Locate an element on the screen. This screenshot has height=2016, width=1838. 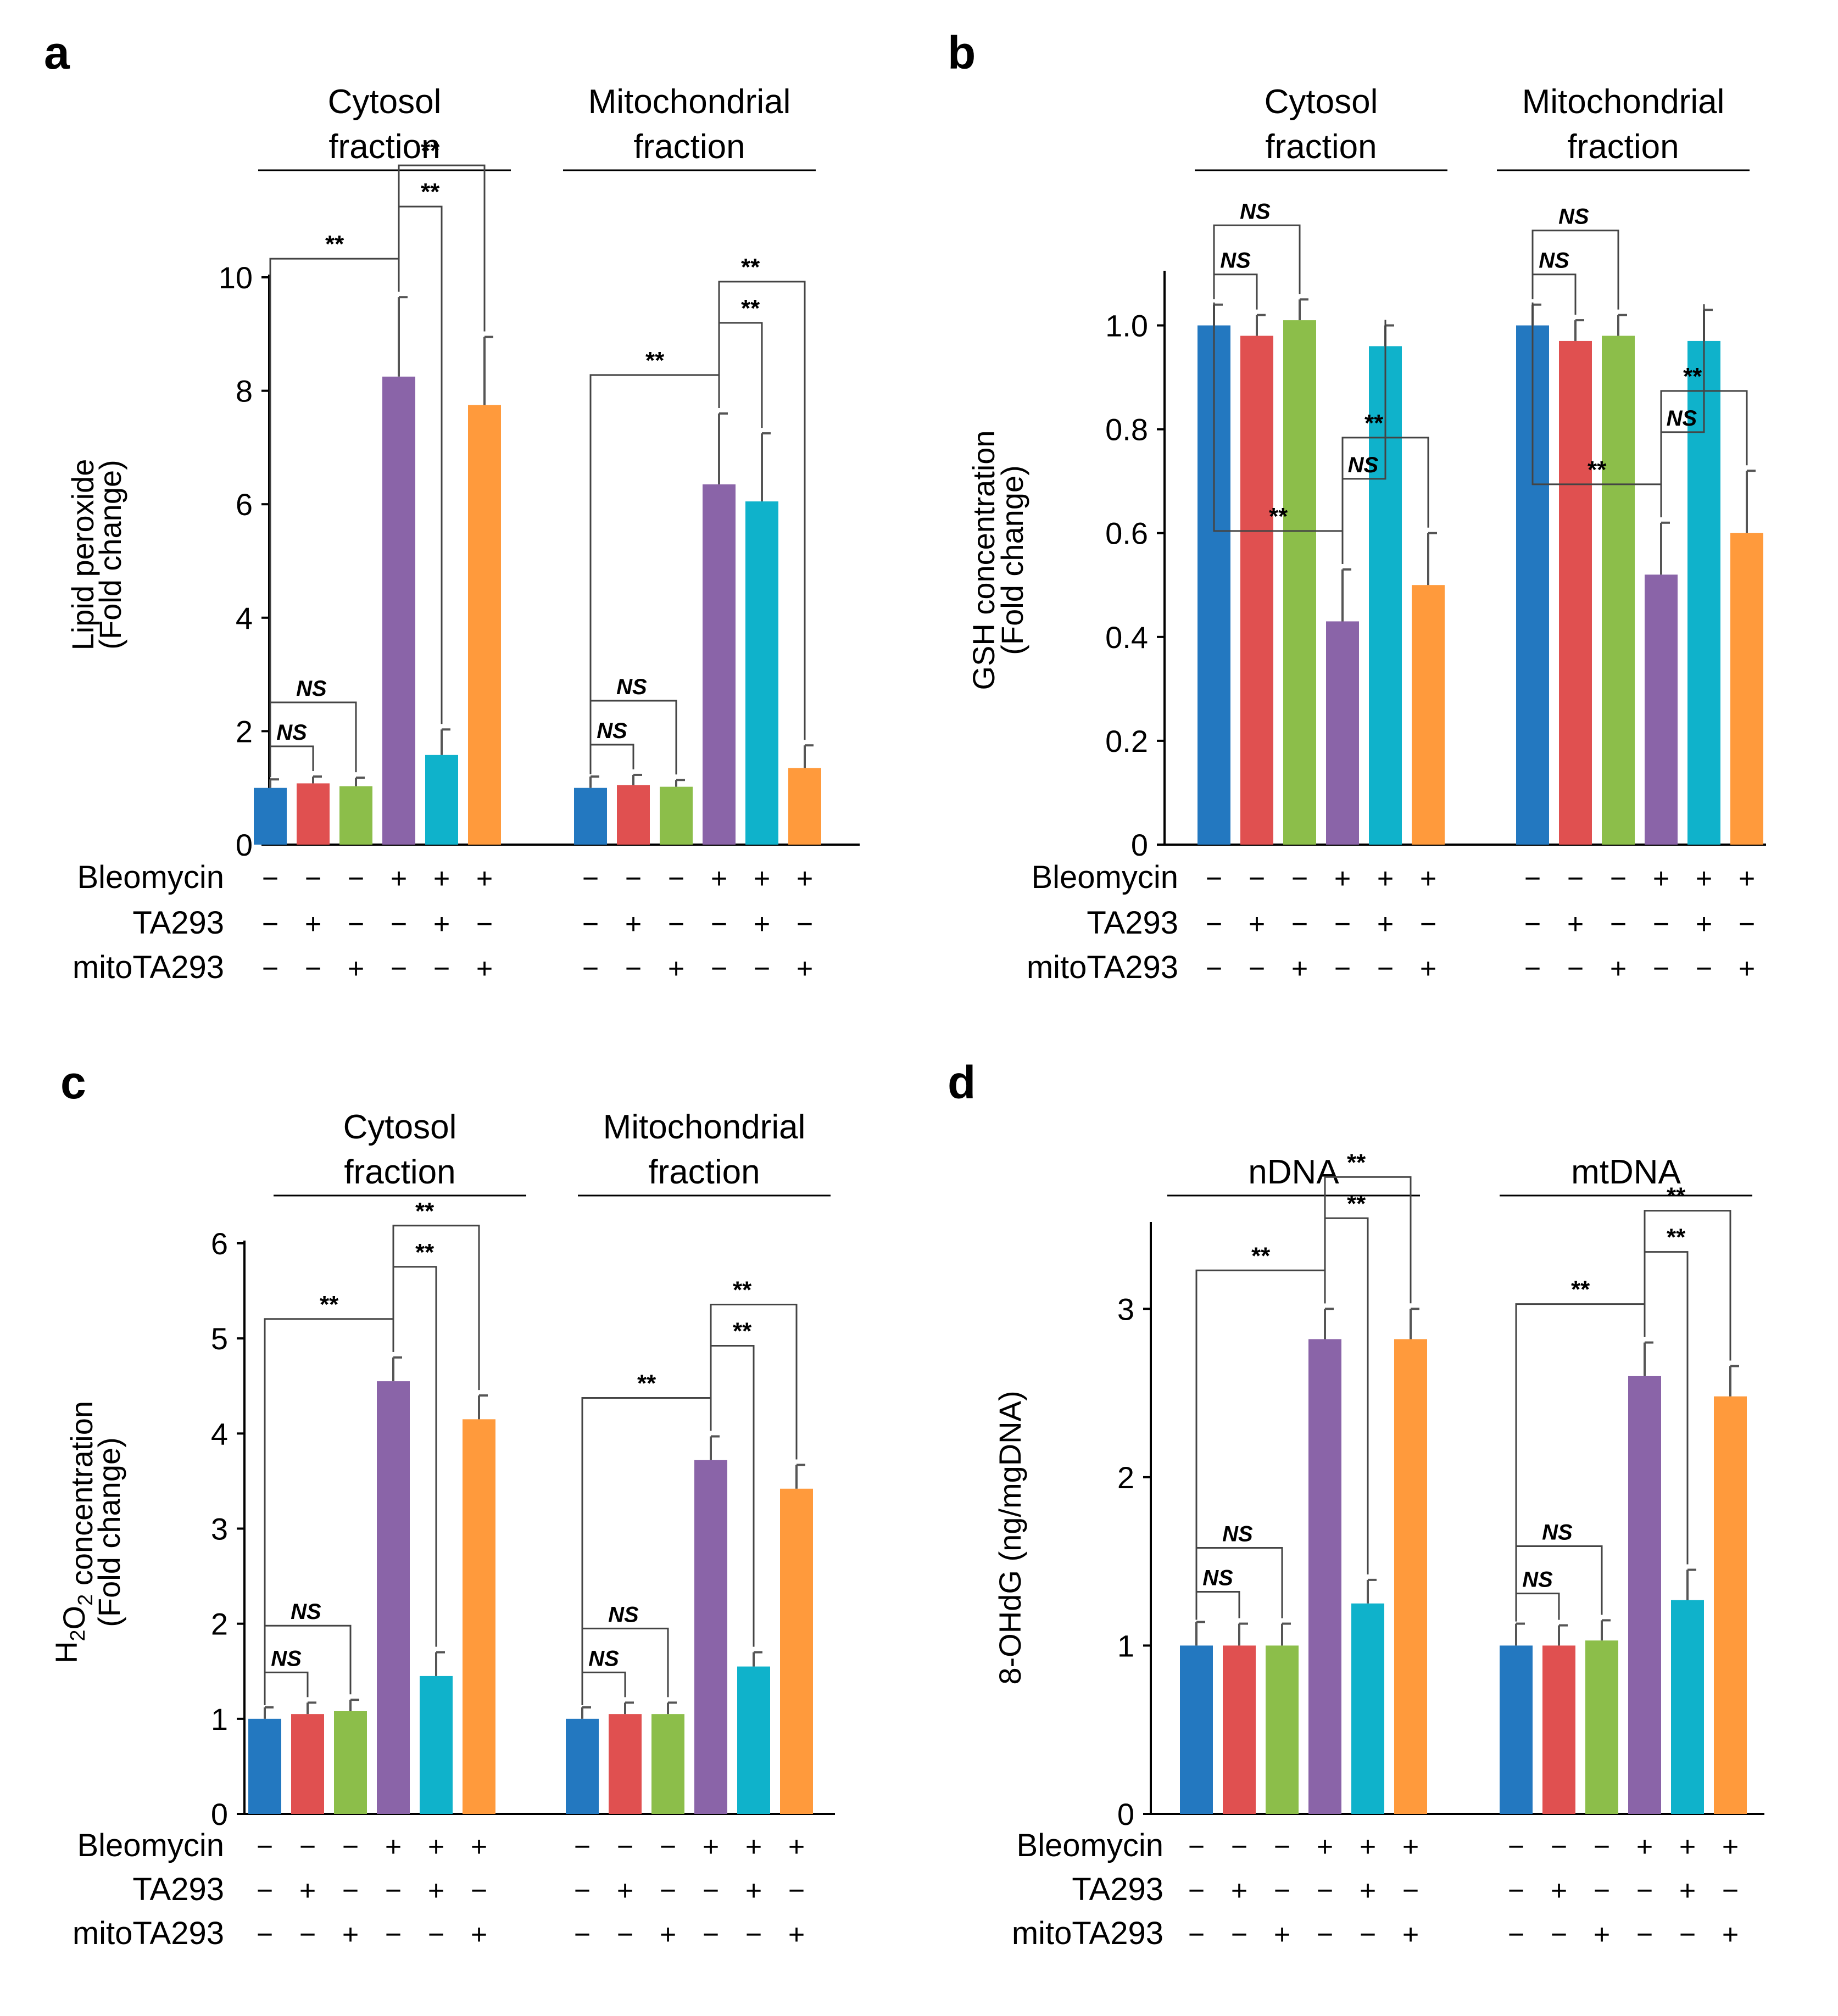
y-tick-label: 0.4 is located at coordinates (1126, 637).